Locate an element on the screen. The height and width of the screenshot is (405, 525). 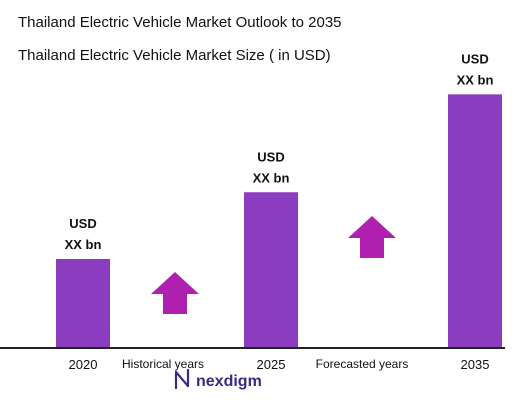
nexdigm-logo-icon is located at coordinates (182, 379).